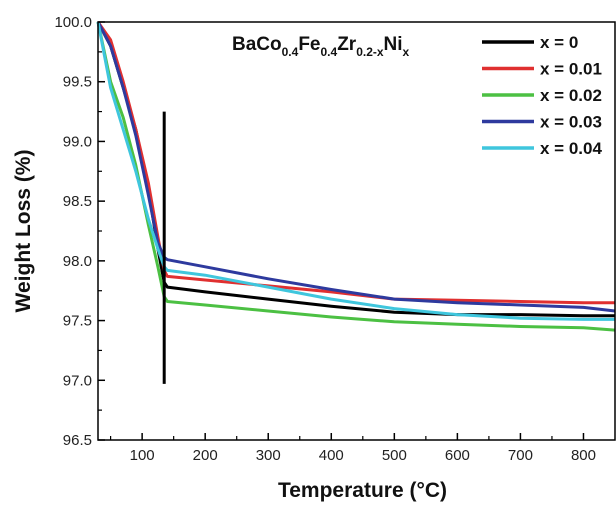 The image size is (616, 511). Describe the element at coordinates (520, 455) in the screenshot. I see `x-tick-label-6: 700` at that location.